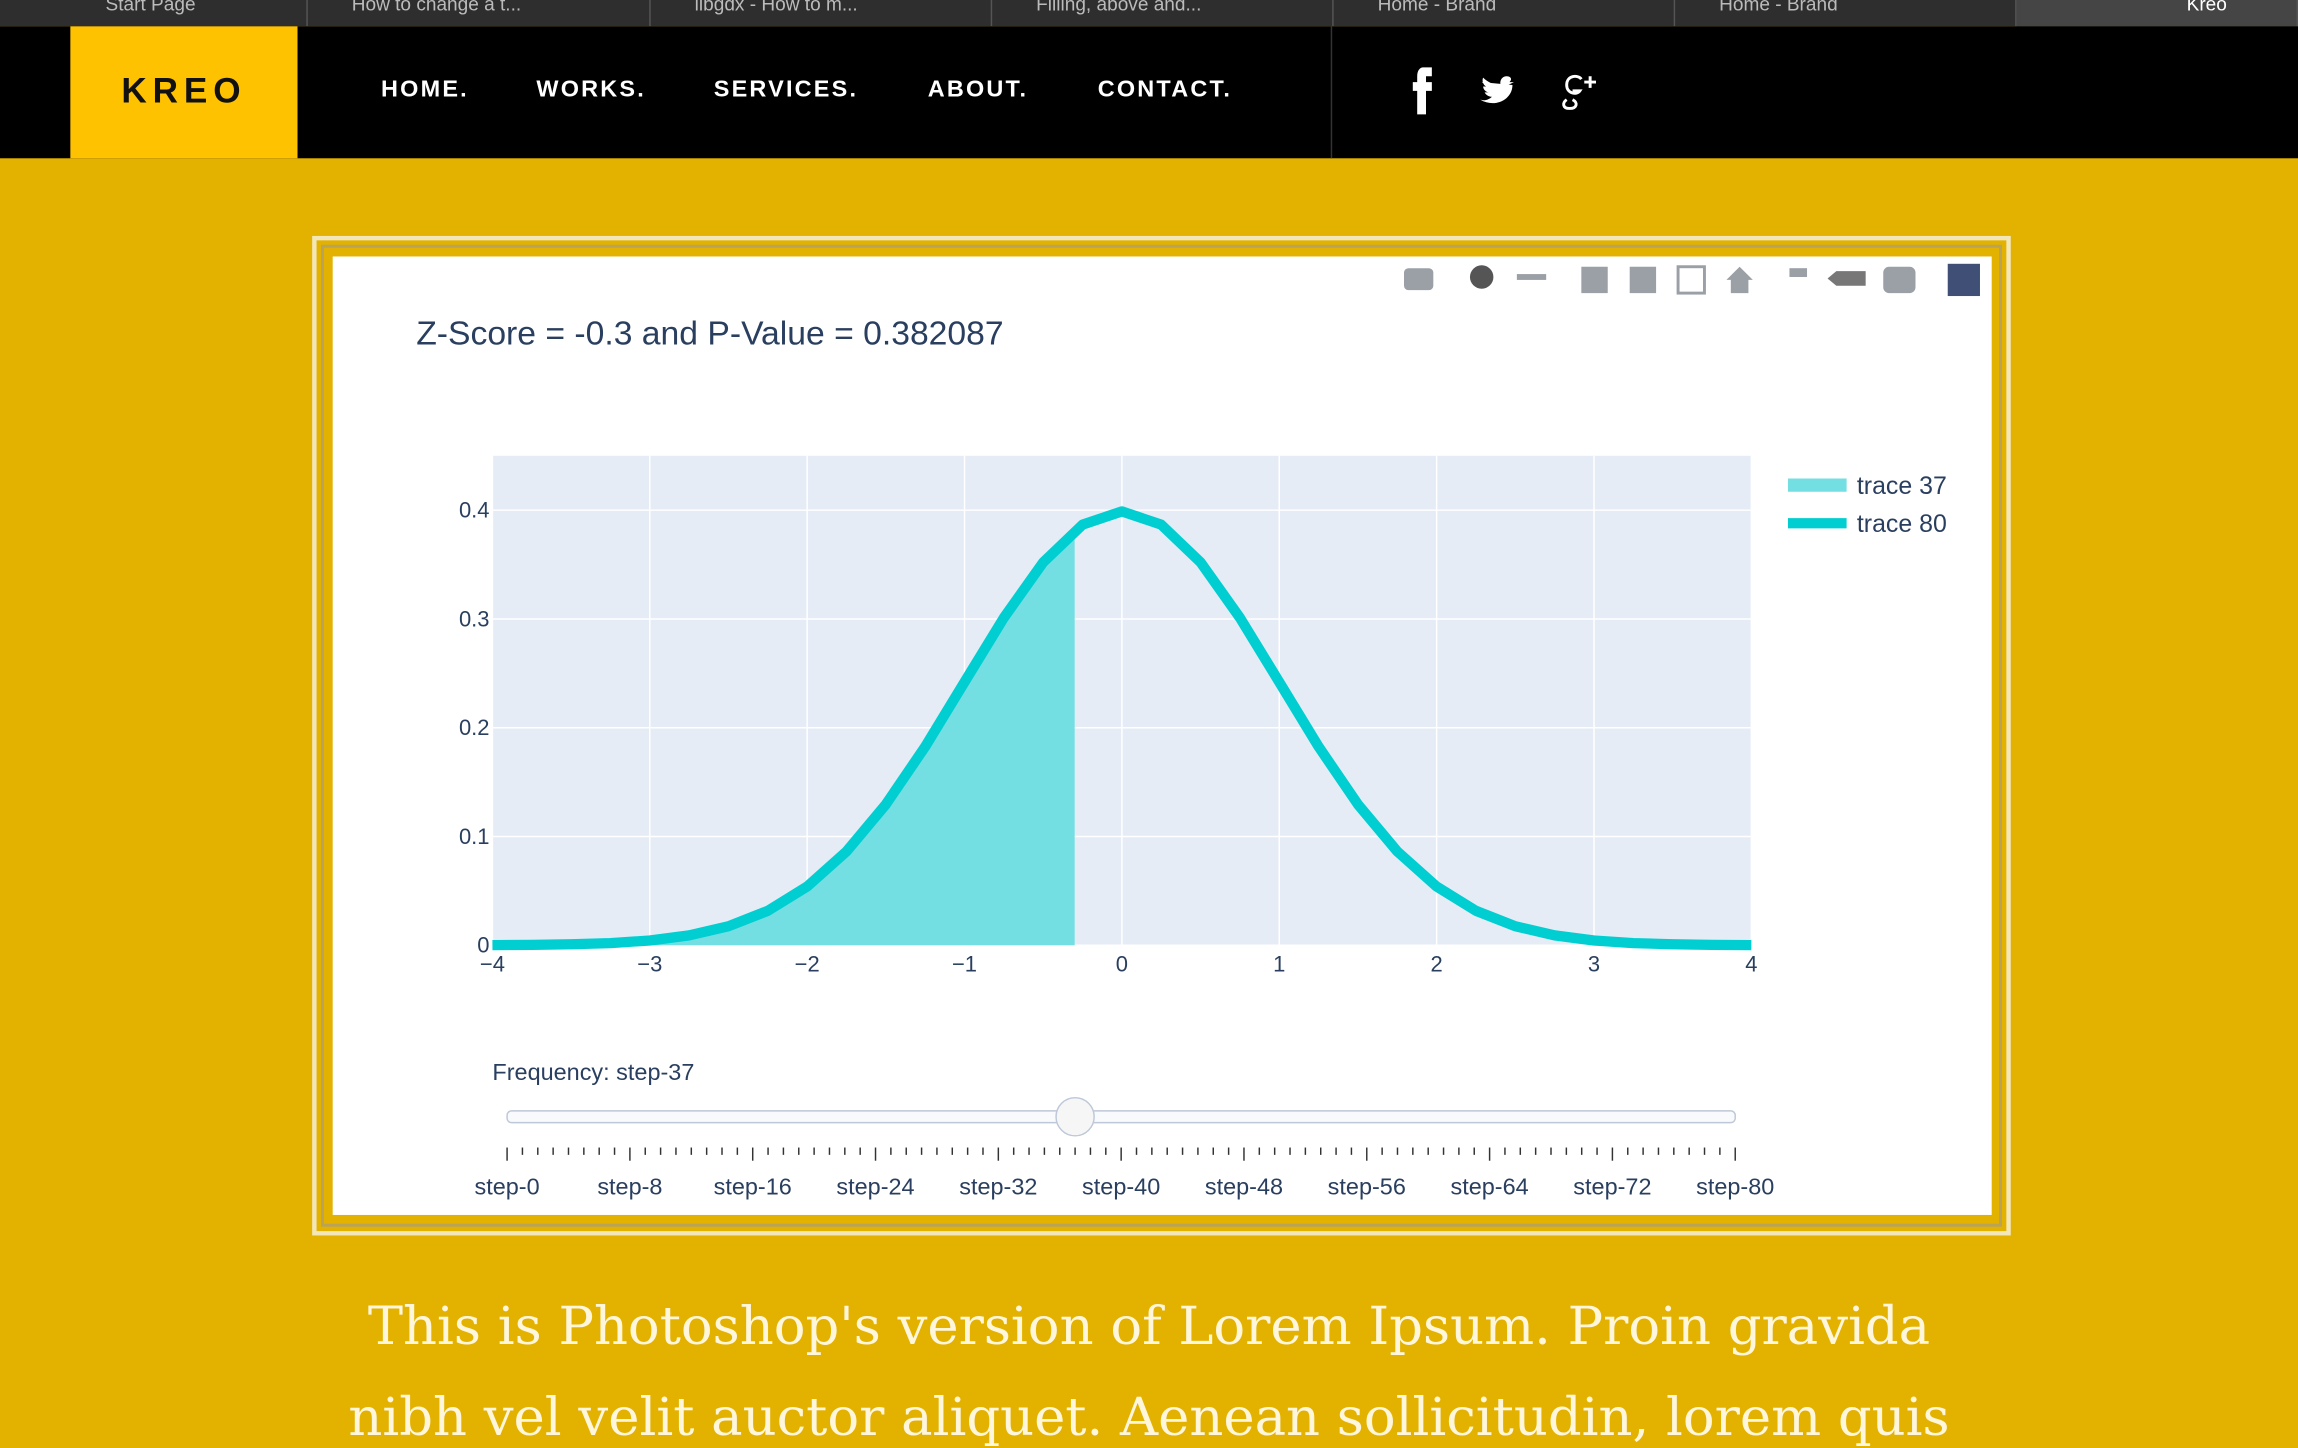 The image size is (2298, 1448). Describe the element at coordinates (1846, 278) in the screenshot. I see `hover-closest-icon` at that location.